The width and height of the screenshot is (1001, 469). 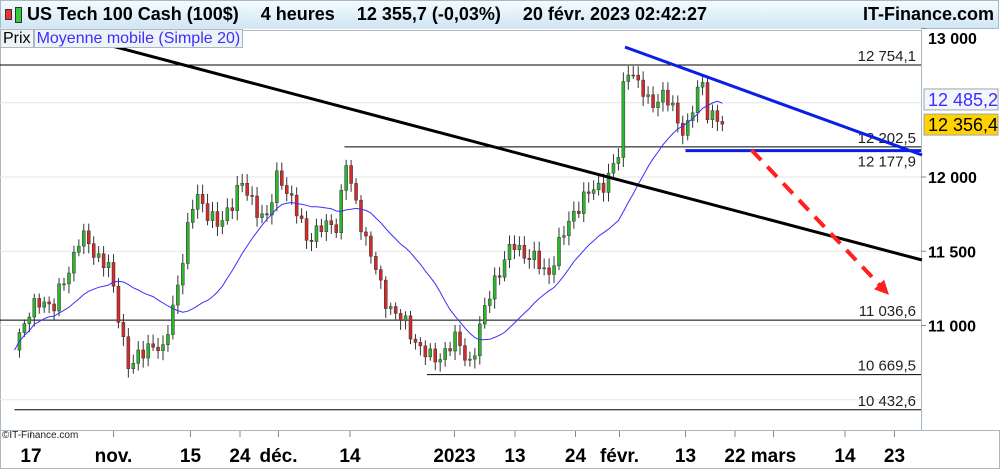 What do you see at coordinates (17, 38) in the screenshot?
I see `legend-price: Prix` at bounding box center [17, 38].